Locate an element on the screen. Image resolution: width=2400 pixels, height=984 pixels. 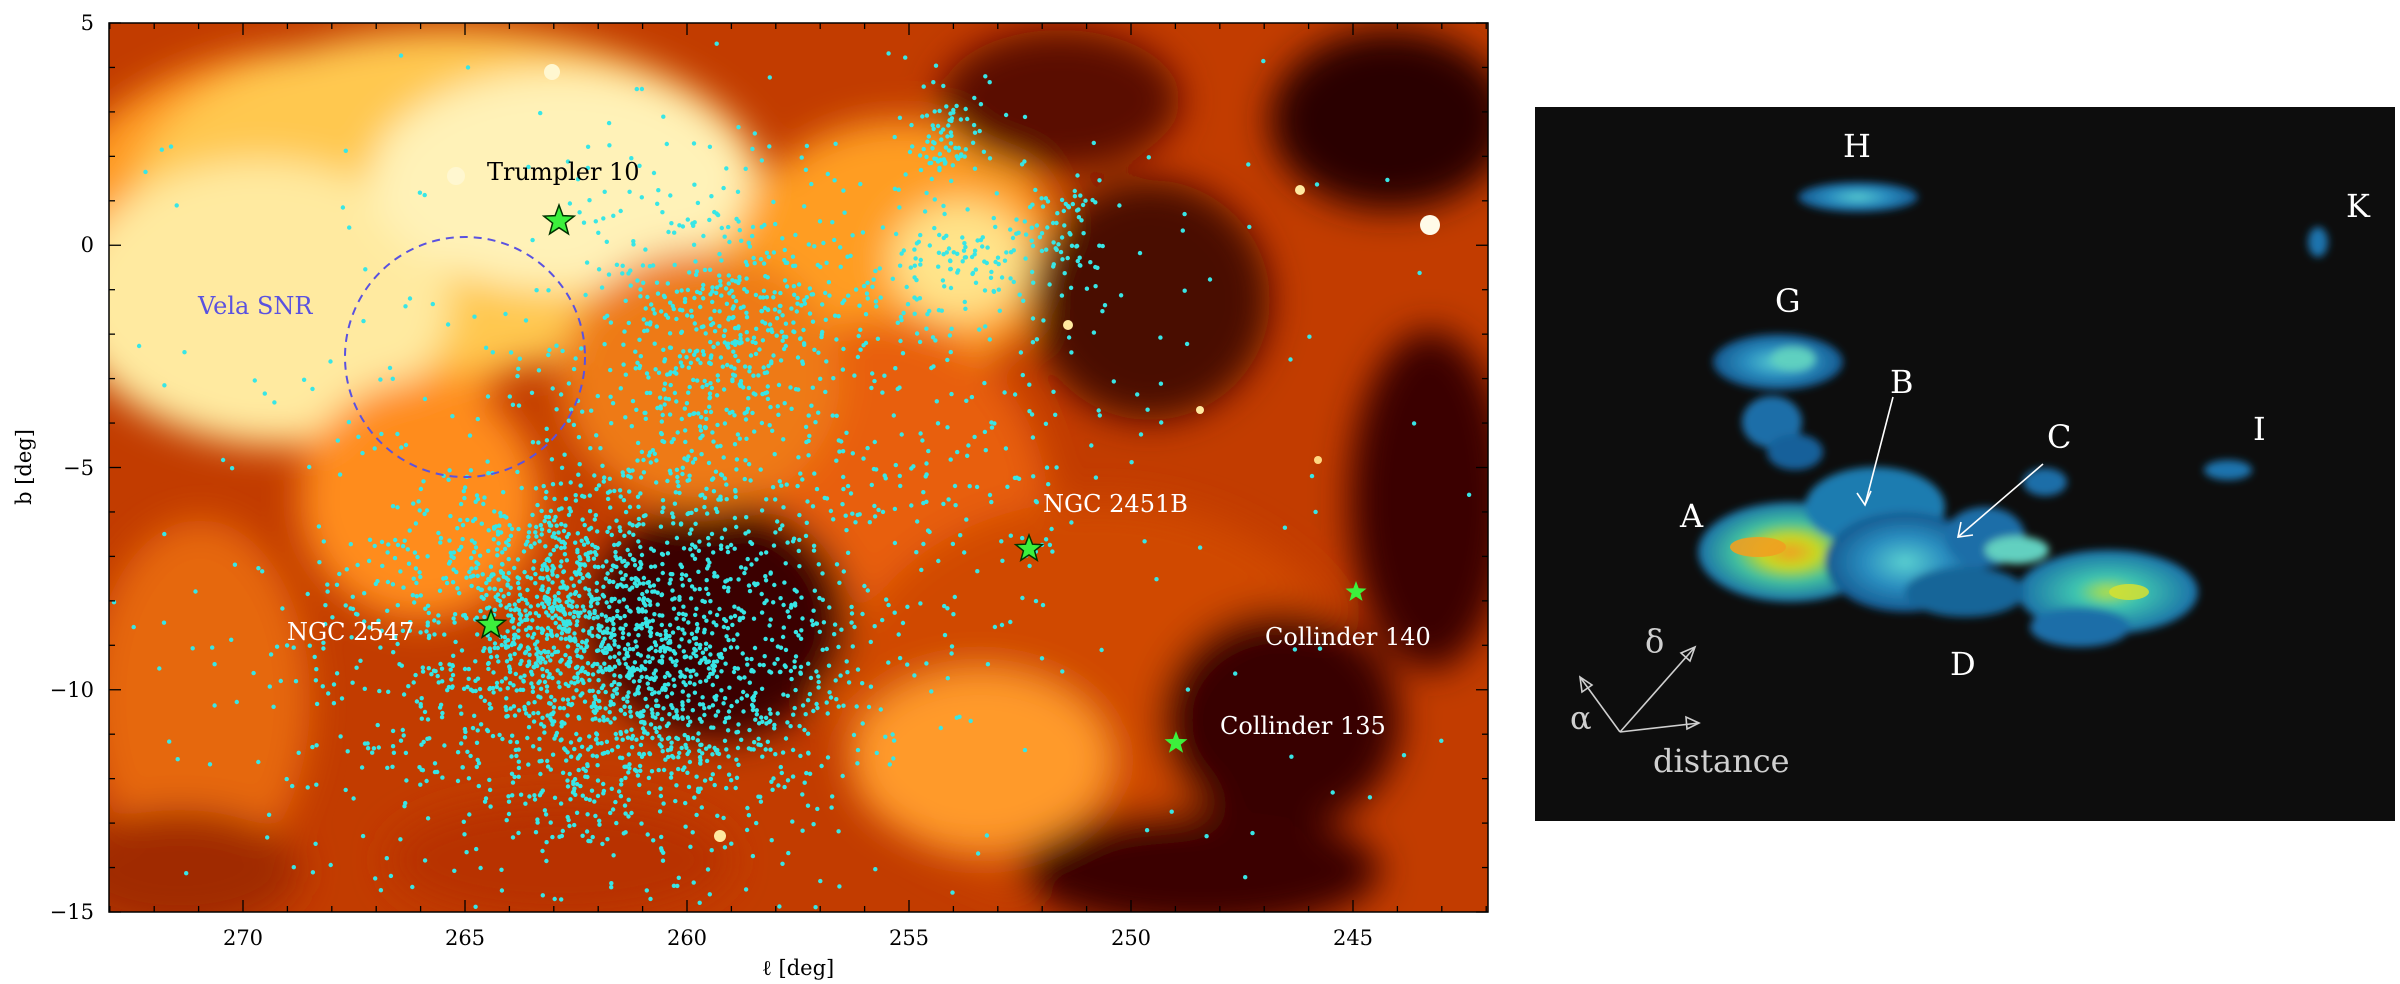
trumpler-10-star-marker is located at coordinates (559, 219).